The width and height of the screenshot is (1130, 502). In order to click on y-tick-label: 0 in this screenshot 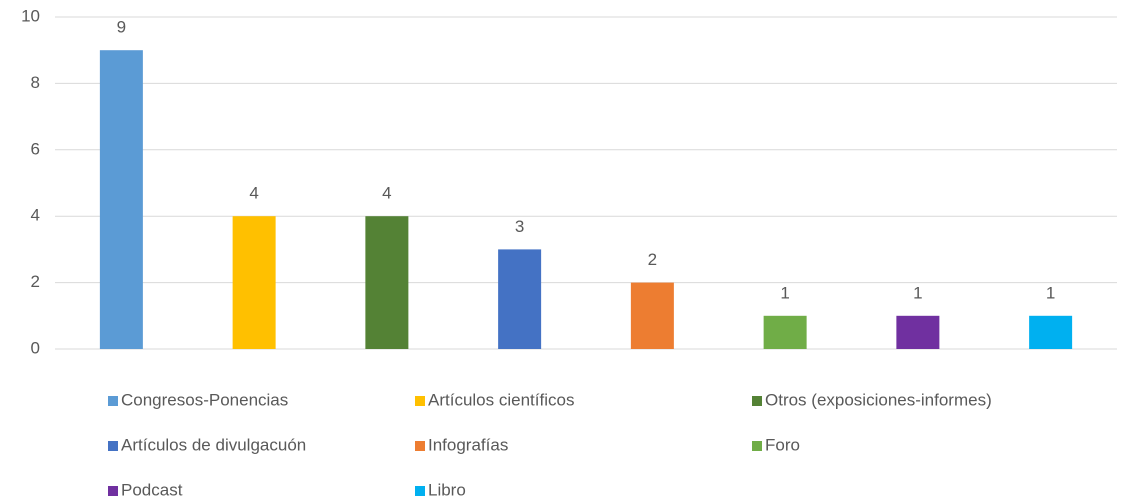, I will do `click(35, 347)`.